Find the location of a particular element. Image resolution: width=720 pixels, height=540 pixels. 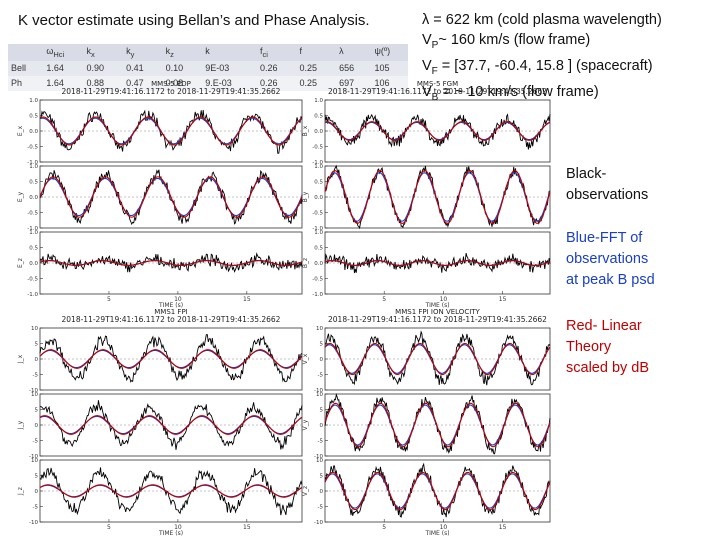

chart-header: MMS1 FPI ION VELOCITY is located at coordinates (437, 312).